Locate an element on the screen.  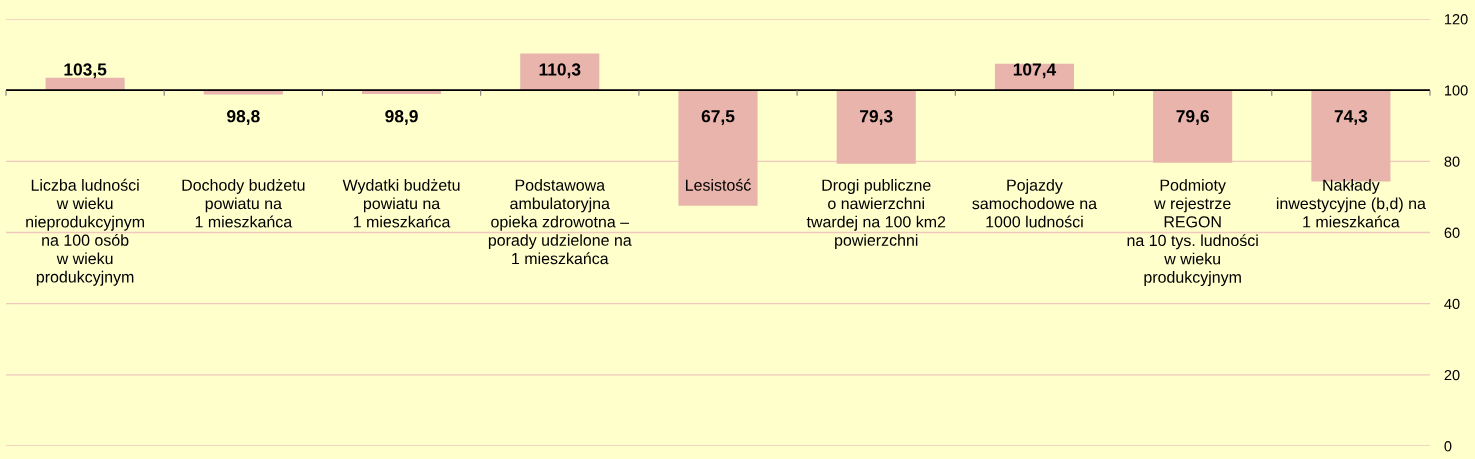
x-tick-label: Wydatki budżetu powiatu na 1 mieszkańca is located at coordinates (401, 203).